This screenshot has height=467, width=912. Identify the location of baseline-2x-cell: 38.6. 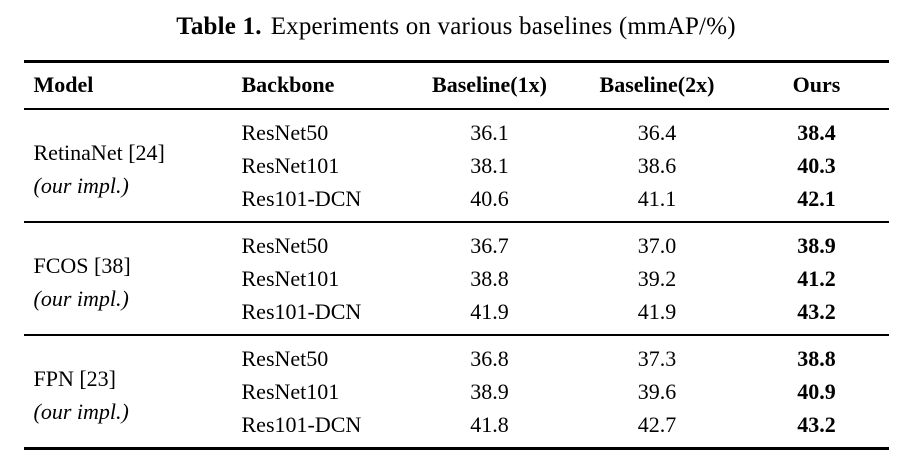
(657, 165).